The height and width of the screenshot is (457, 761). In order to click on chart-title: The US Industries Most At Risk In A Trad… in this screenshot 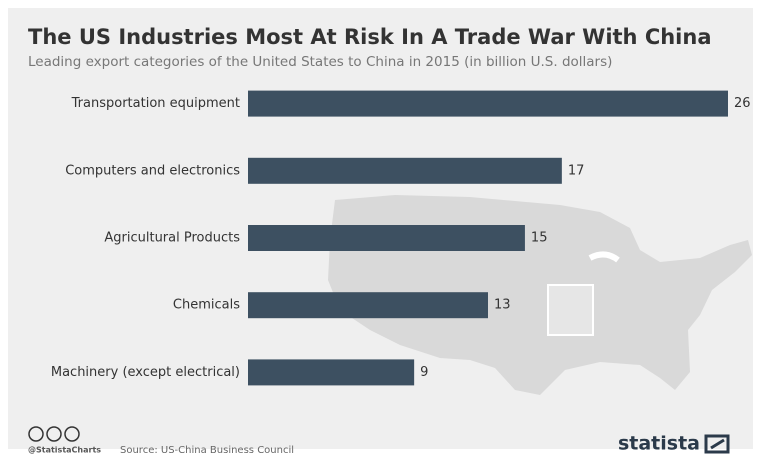, I will do `click(370, 37)`.